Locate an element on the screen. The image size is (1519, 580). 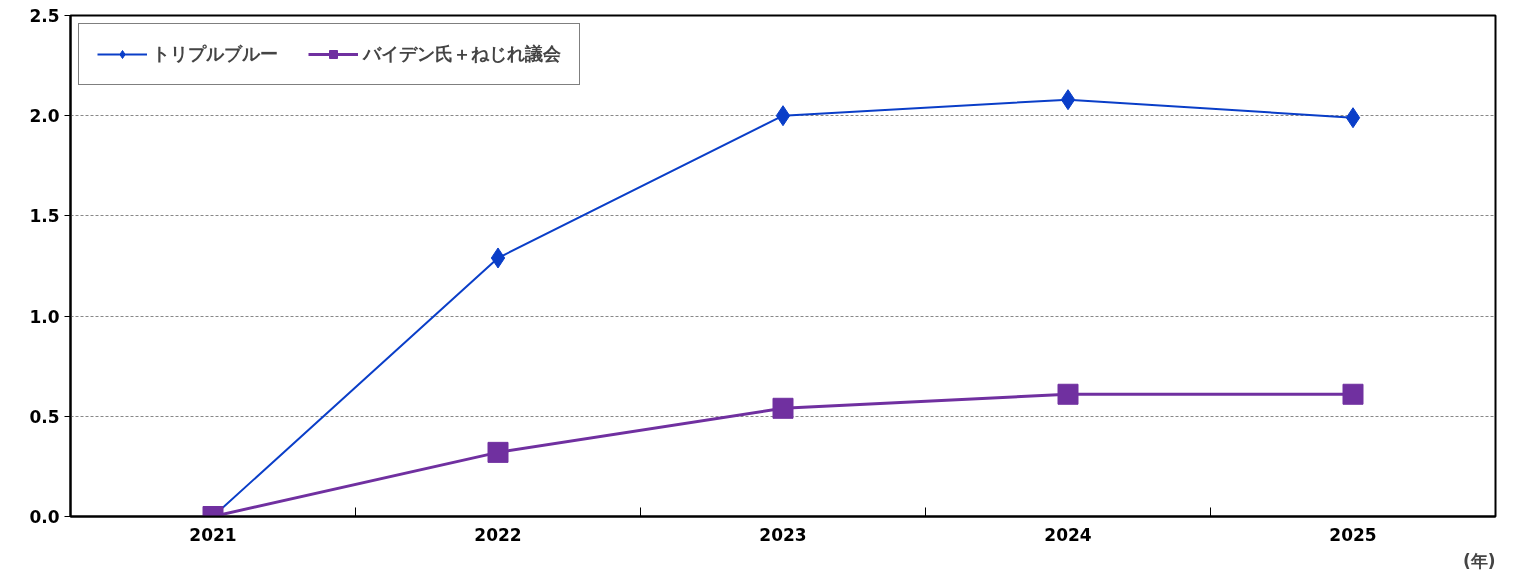
legend-label: トリプルブルー is located at coordinates (215, 54).